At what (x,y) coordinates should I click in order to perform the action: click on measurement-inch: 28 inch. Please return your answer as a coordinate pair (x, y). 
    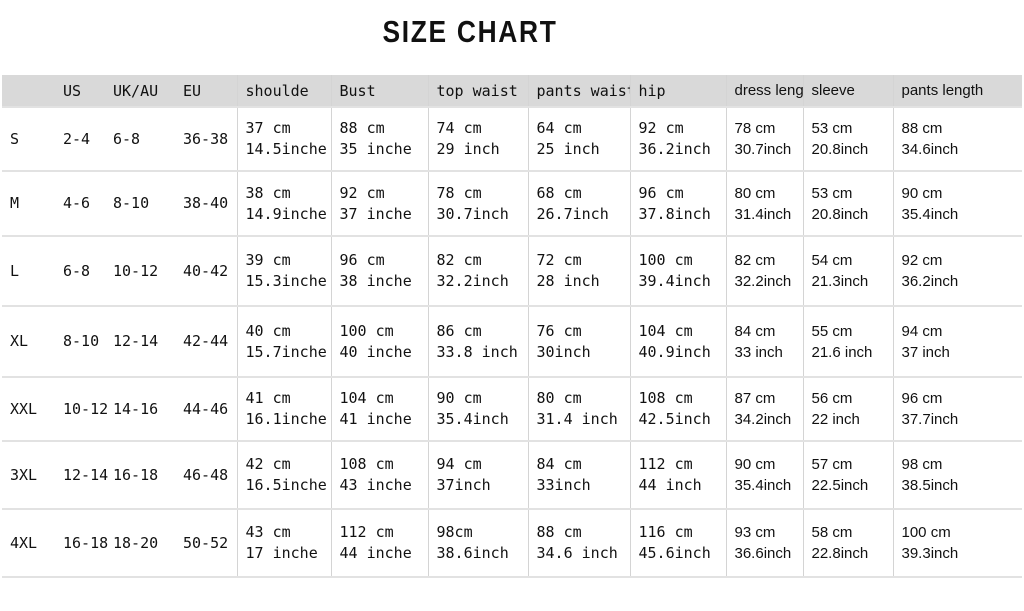
    Looking at the image, I should click on (568, 281).